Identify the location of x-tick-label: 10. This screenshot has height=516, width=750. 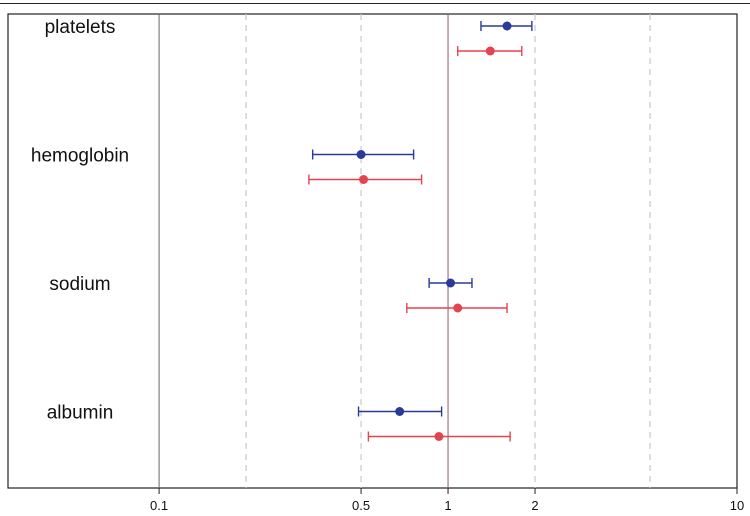
(737, 505).